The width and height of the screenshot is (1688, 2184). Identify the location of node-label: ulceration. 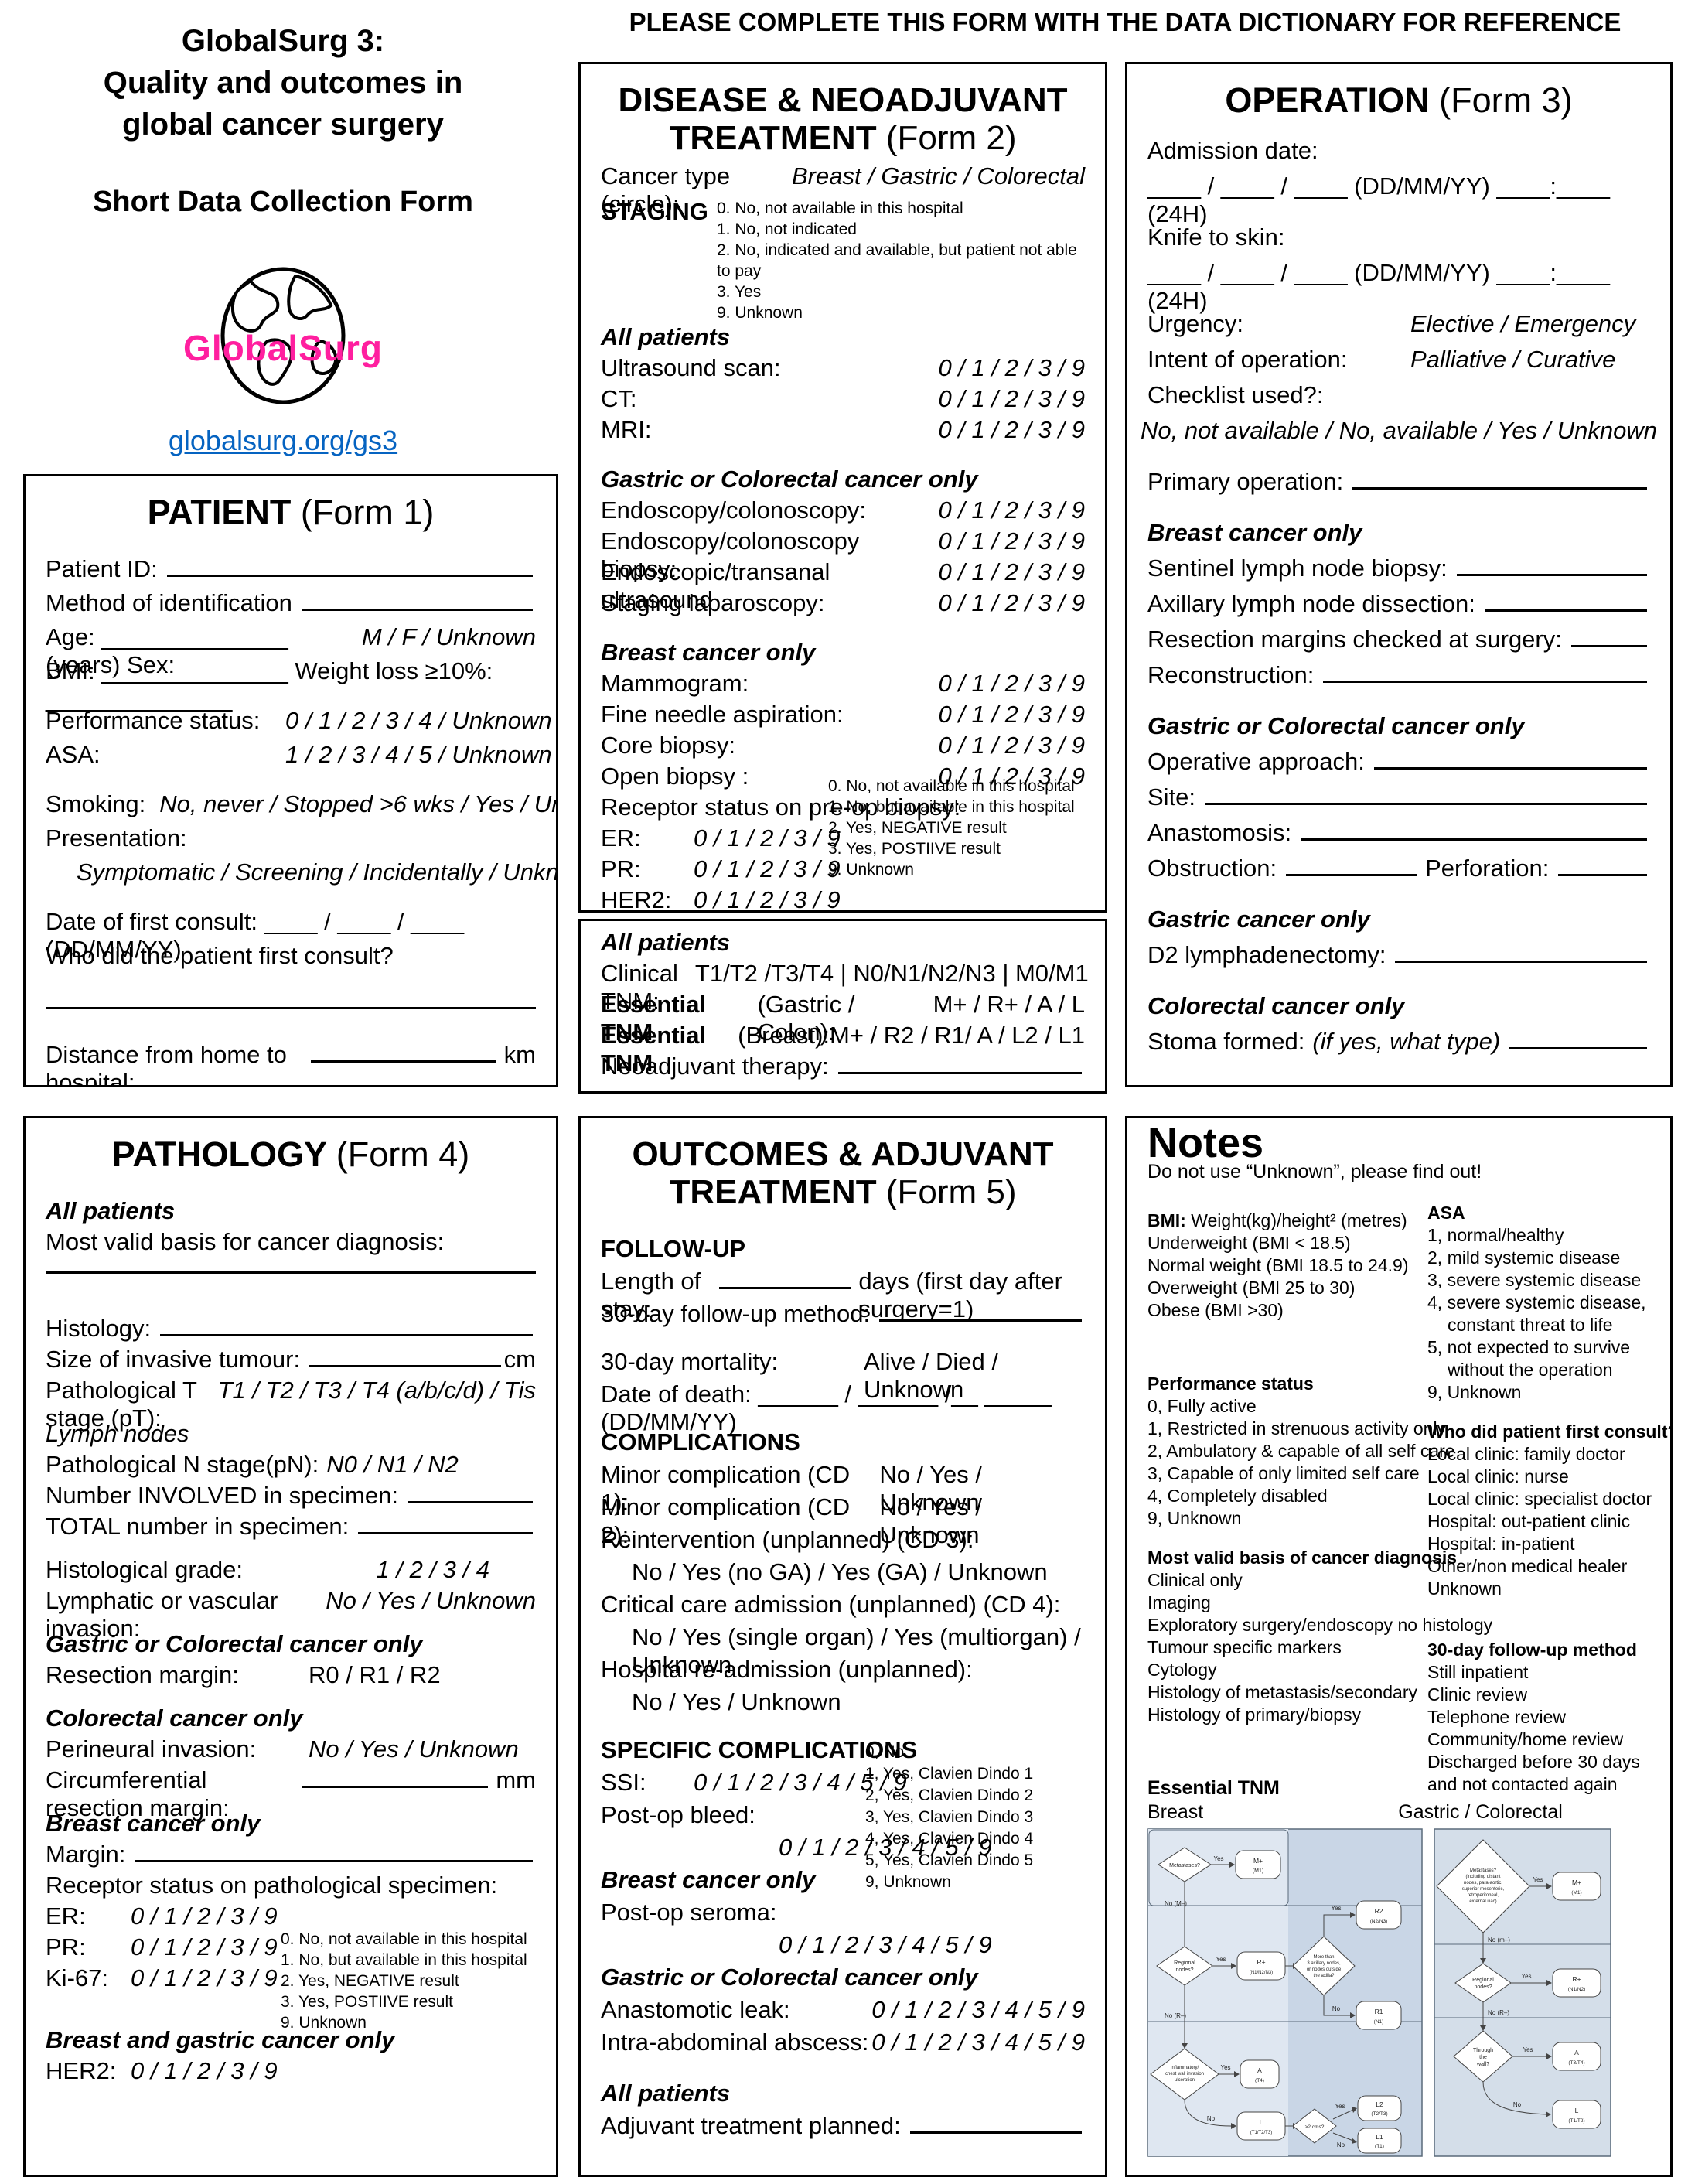
(1185, 2080).